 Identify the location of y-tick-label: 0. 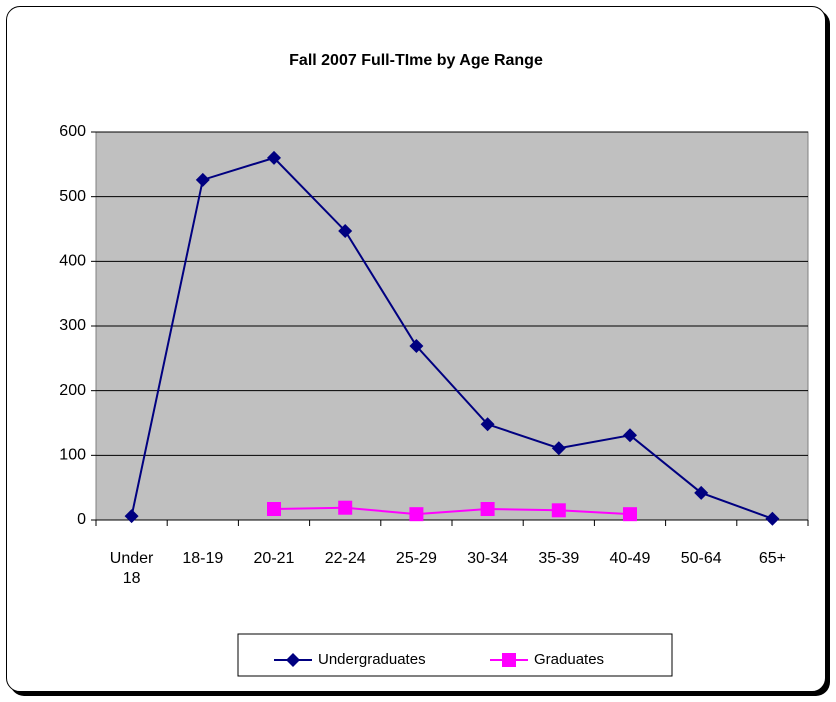
(81, 519).